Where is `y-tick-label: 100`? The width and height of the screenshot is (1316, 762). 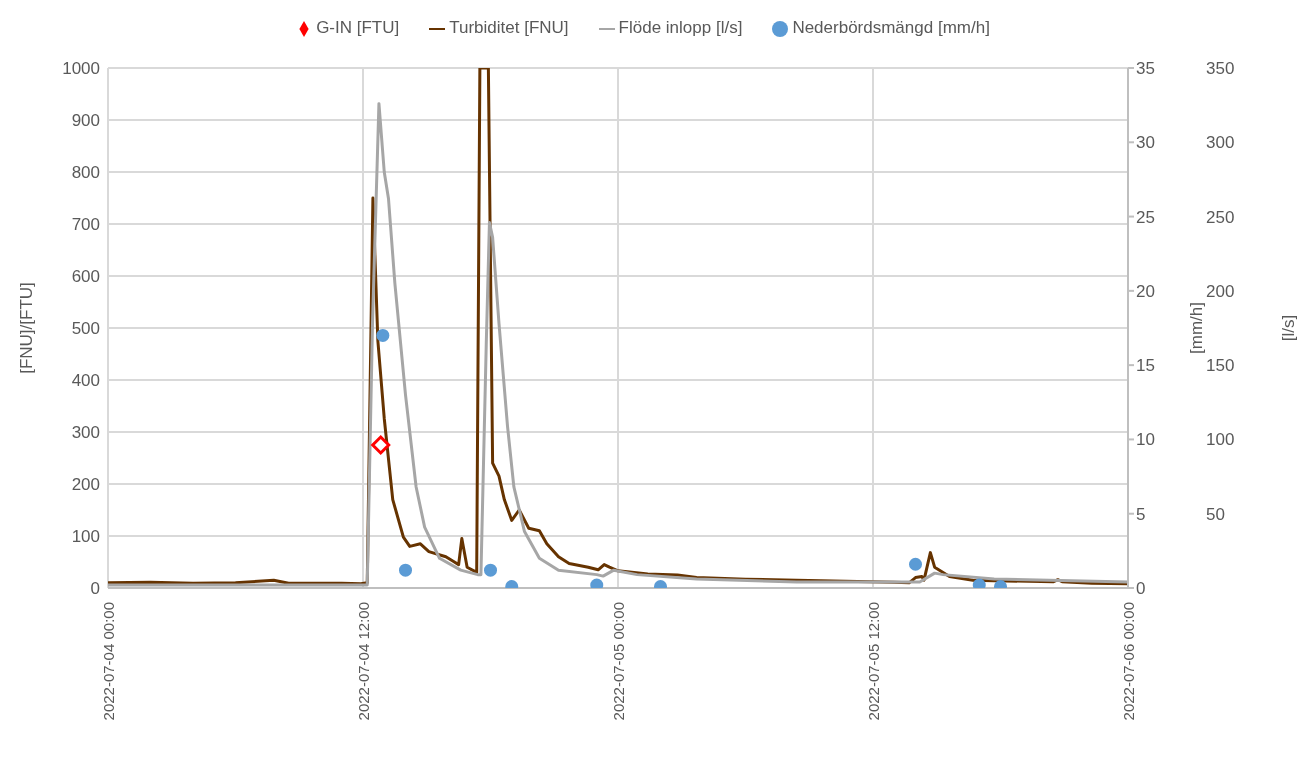
y-tick-label: 100 is located at coordinates (85, 537).